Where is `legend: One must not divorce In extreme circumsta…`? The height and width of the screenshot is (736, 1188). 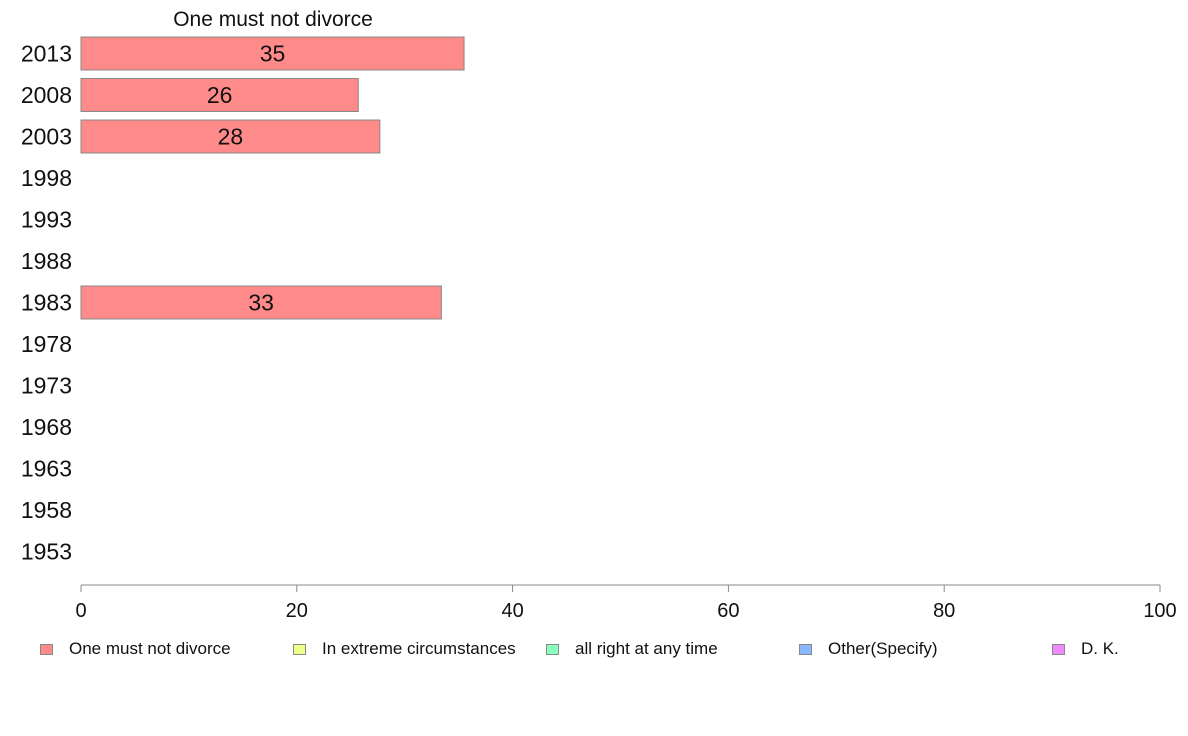
legend: One must not divorce In extreme circumsta… is located at coordinates (594, 649).